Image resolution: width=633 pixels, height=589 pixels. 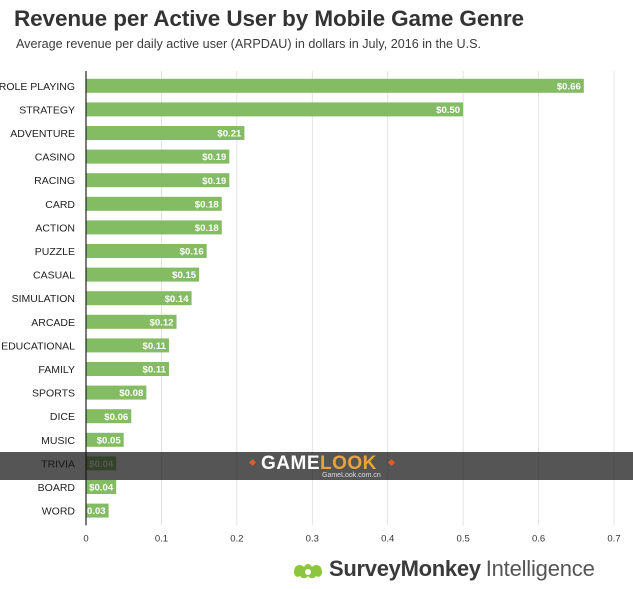 I want to click on x-tick-label: 0.1, so click(x=161, y=538).